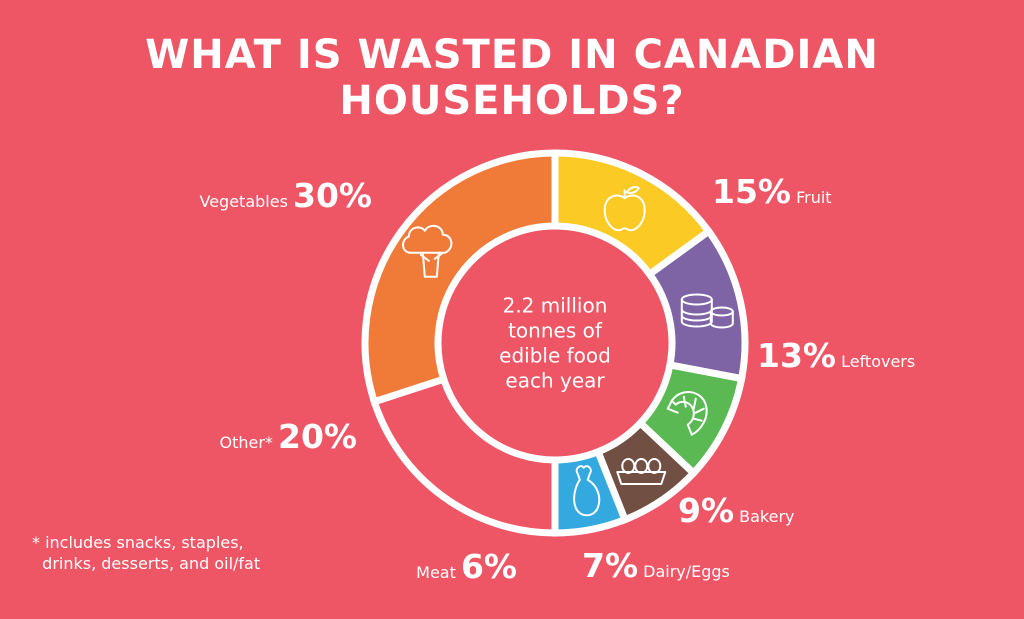 This screenshot has width=1024, height=619. Describe the element at coordinates (736, 510) in the screenshot. I see `label-bakery: 9% Bakery` at that location.